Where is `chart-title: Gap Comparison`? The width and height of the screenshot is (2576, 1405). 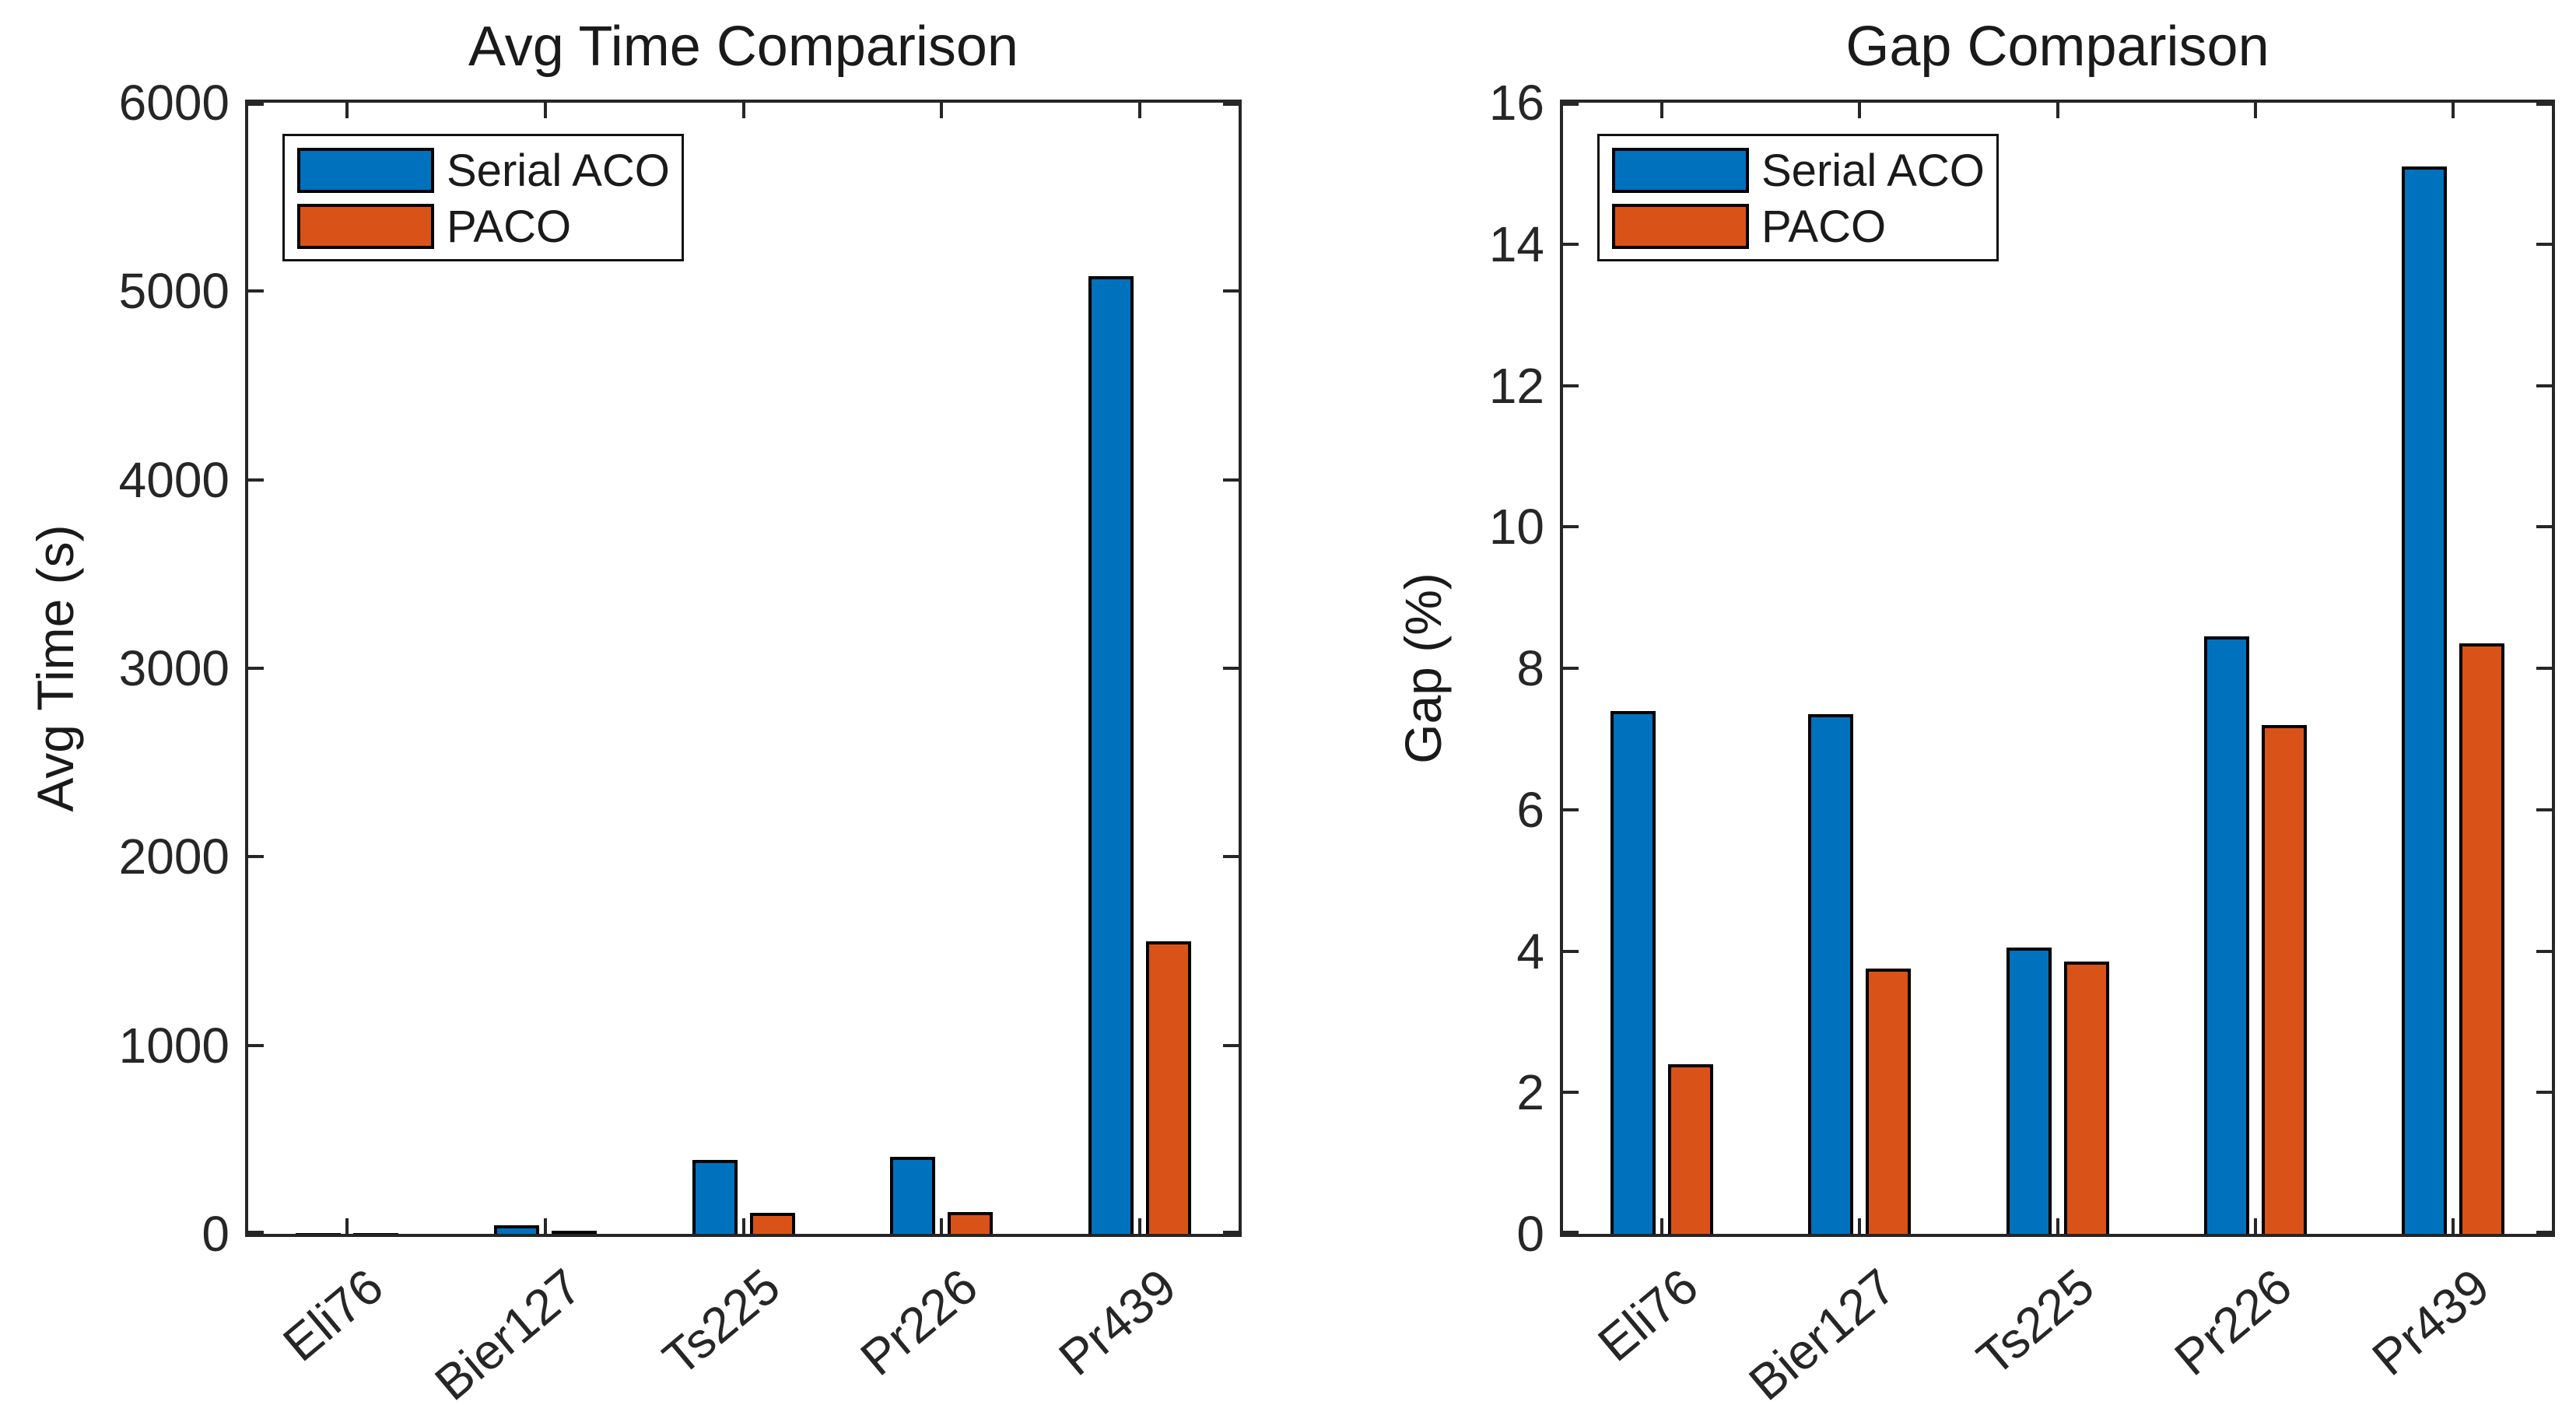
chart-title: Gap Comparison is located at coordinates (2057, 47).